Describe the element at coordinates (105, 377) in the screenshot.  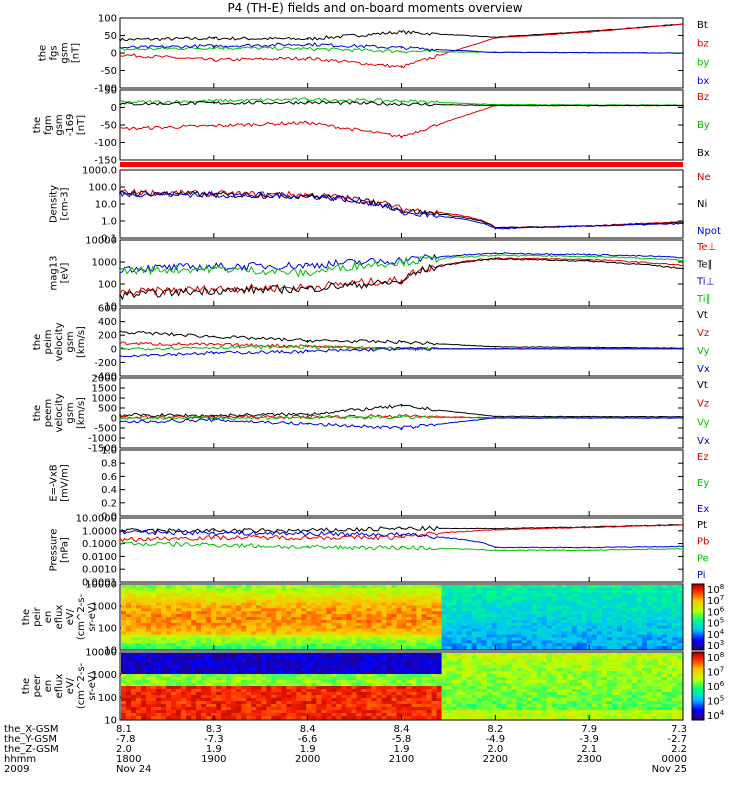
I see `ytick-label: -400` at that location.